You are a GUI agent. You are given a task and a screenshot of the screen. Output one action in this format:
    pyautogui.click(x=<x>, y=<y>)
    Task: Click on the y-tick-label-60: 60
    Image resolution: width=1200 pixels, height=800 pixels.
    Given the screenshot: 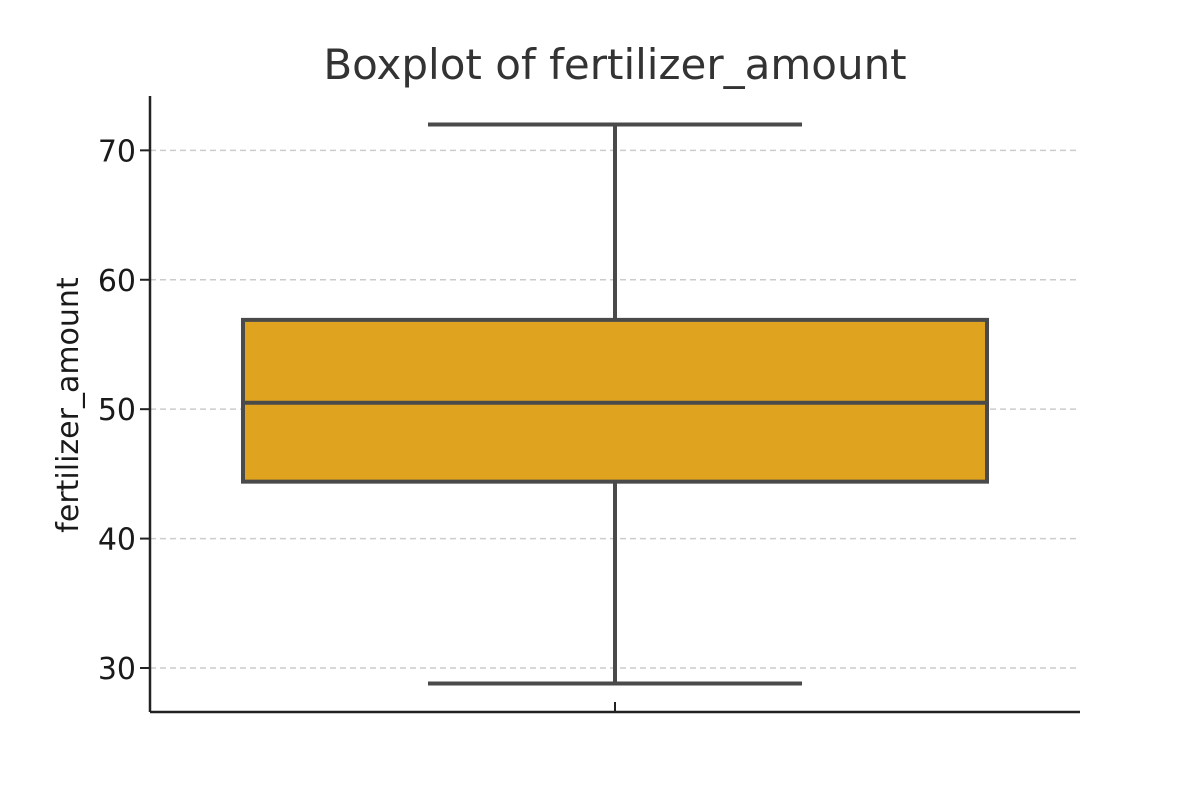 What is the action you would take?
    pyautogui.click(x=117, y=281)
    